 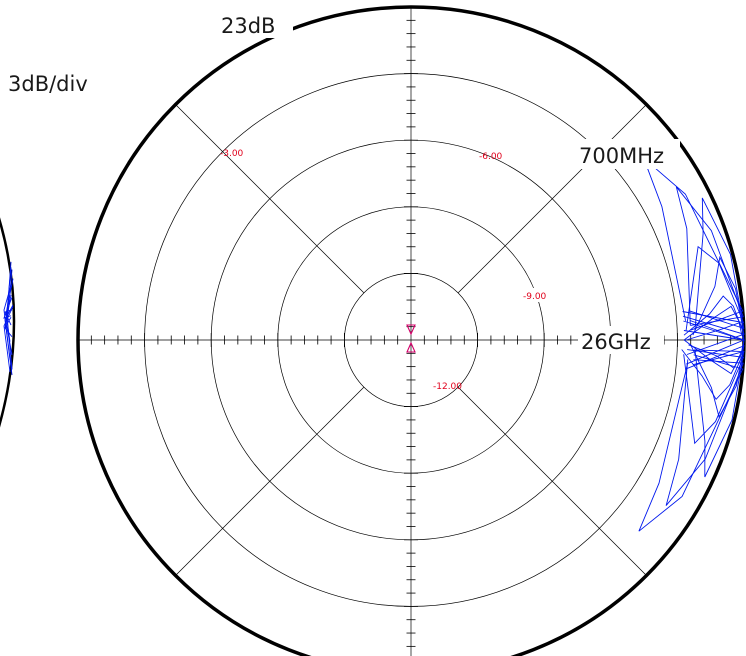 I want to click on scale-label: 3dB/div, so click(x=48, y=84).